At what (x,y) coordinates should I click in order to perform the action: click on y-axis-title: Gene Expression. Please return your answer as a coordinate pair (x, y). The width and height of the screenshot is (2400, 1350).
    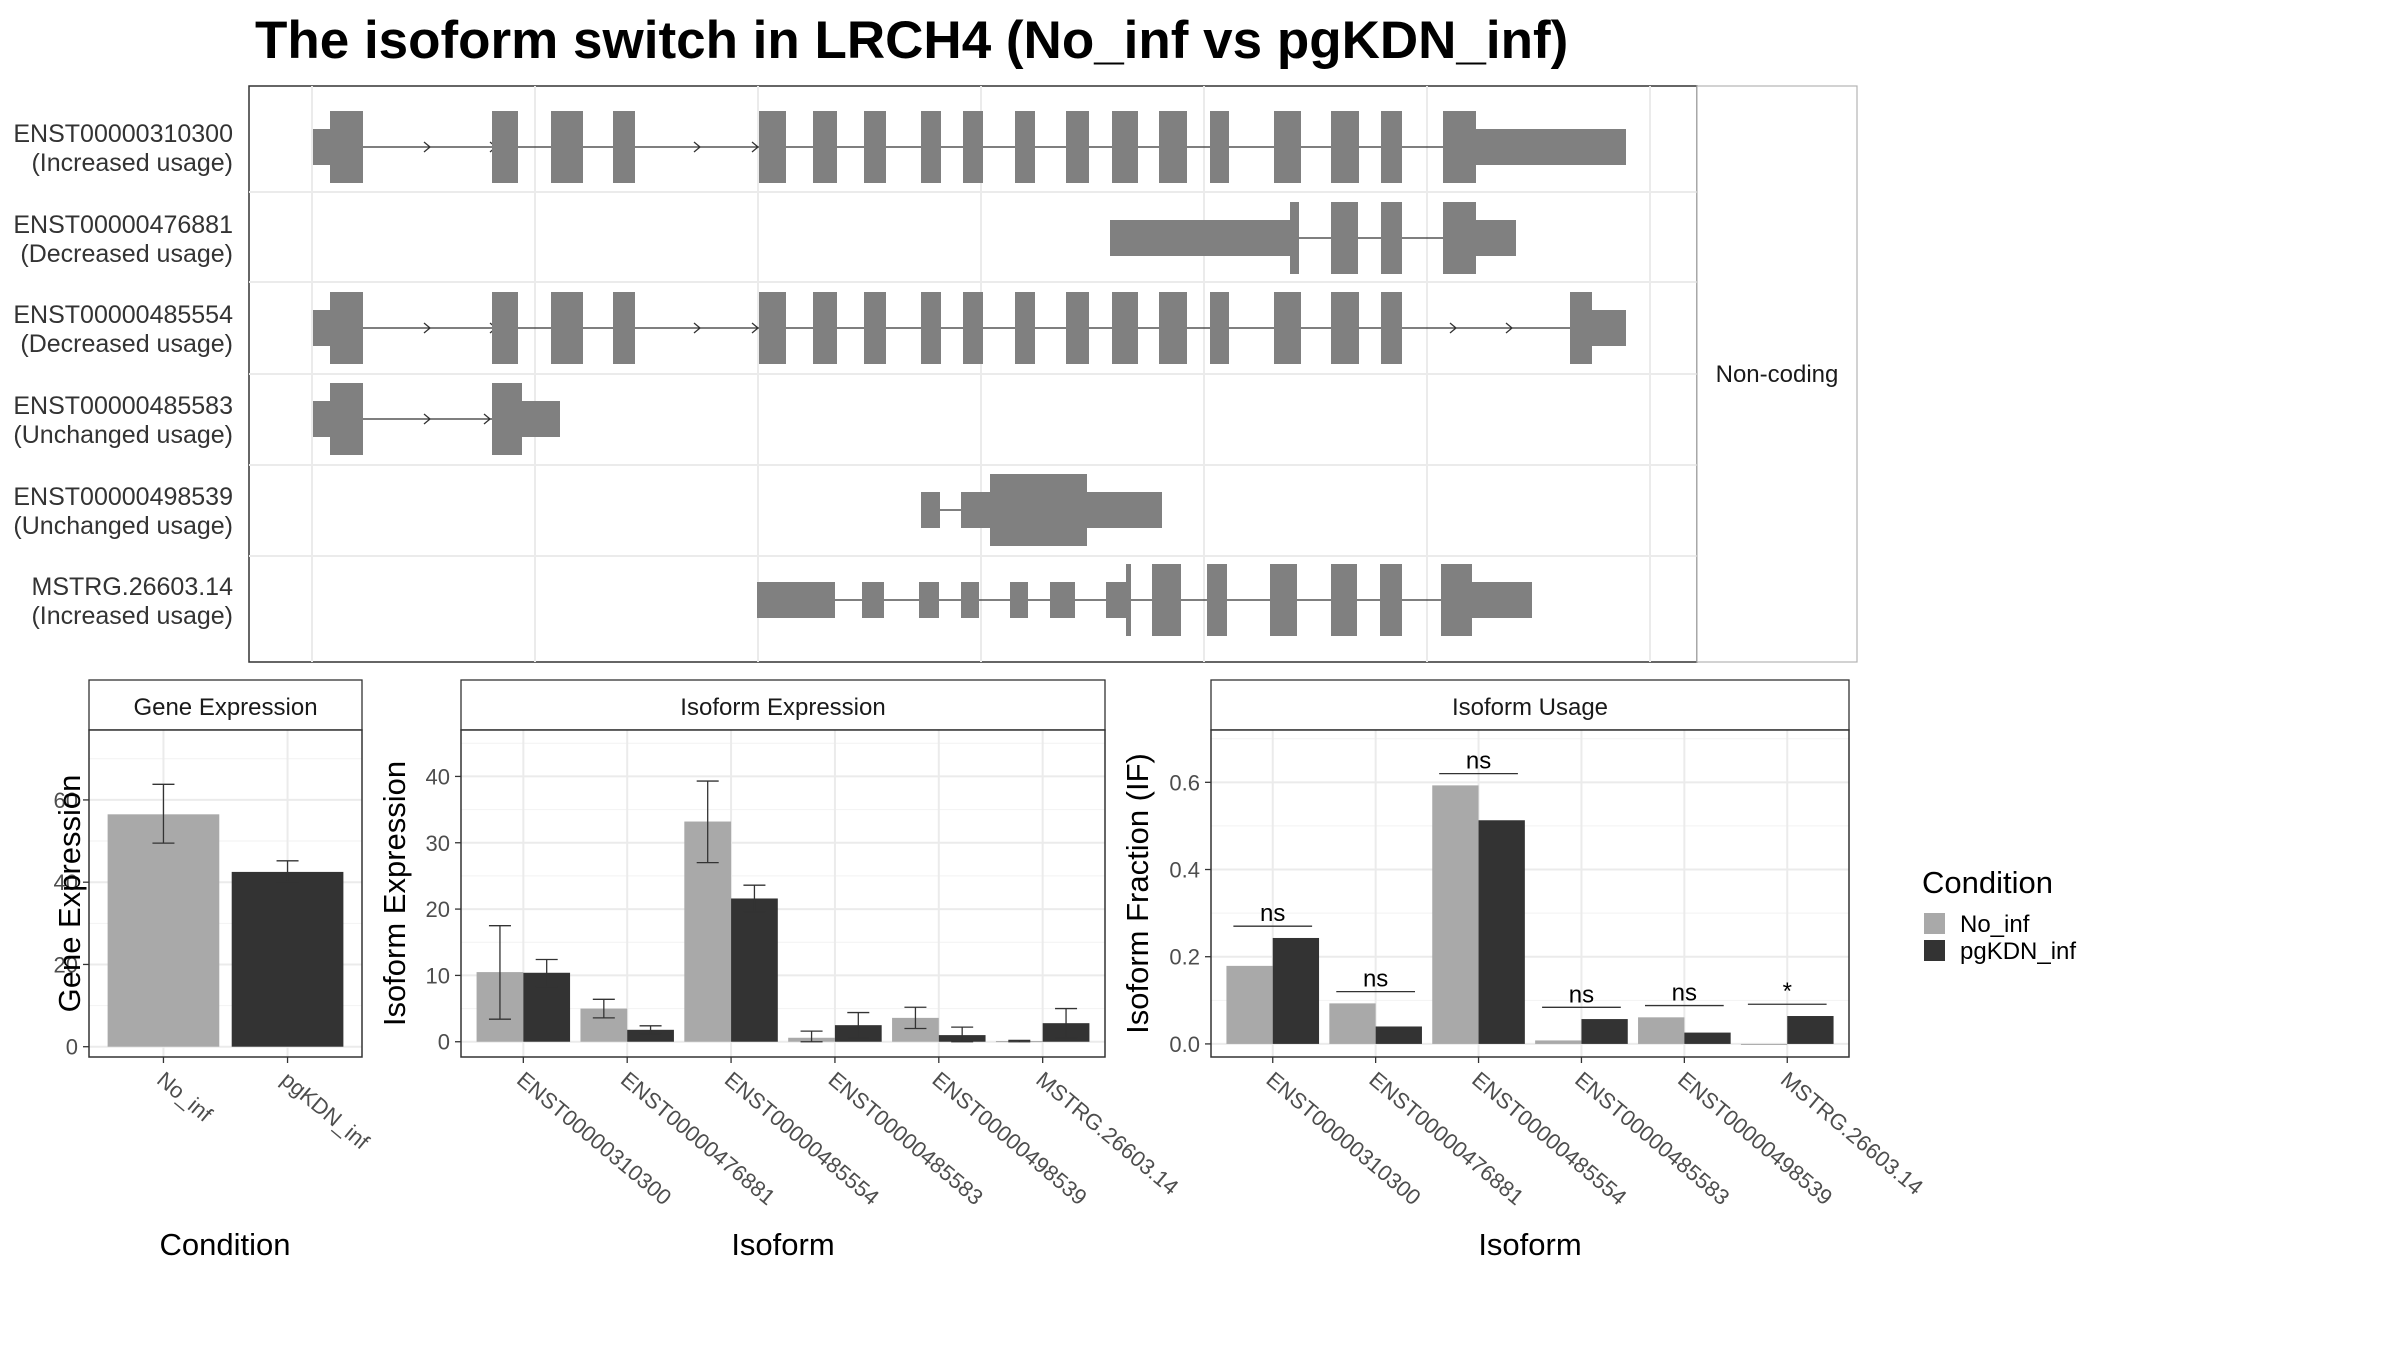
    Looking at the image, I should click on (69, 894).